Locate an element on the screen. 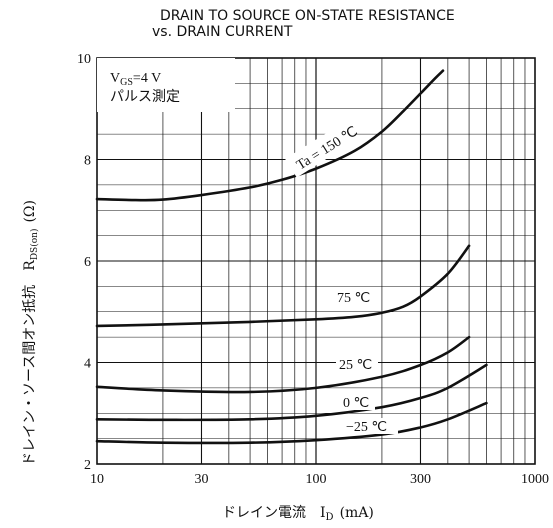 The height and width of the screenshot is (528, 553). label-bg-m25 is located at coordinates (371, 426).